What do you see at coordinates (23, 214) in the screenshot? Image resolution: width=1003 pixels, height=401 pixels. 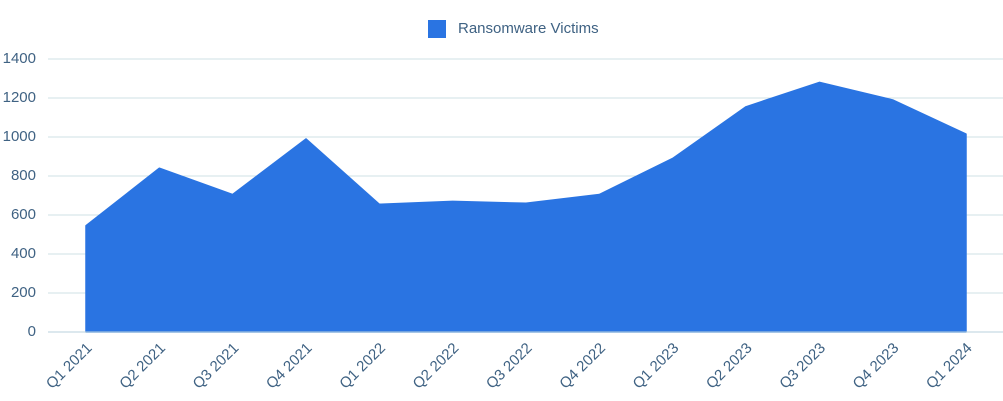 I see `y-tick-label: 600` at bounding box center [23, 214].